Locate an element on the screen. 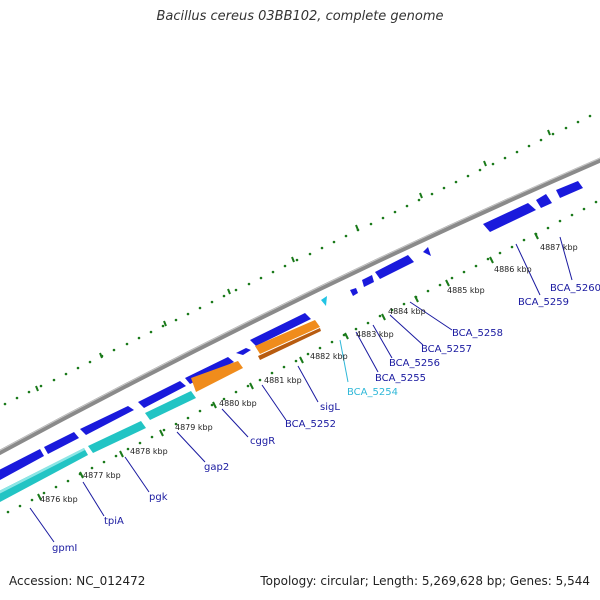  tick-label: 4886 kbp is located at coordinates (513, 269).